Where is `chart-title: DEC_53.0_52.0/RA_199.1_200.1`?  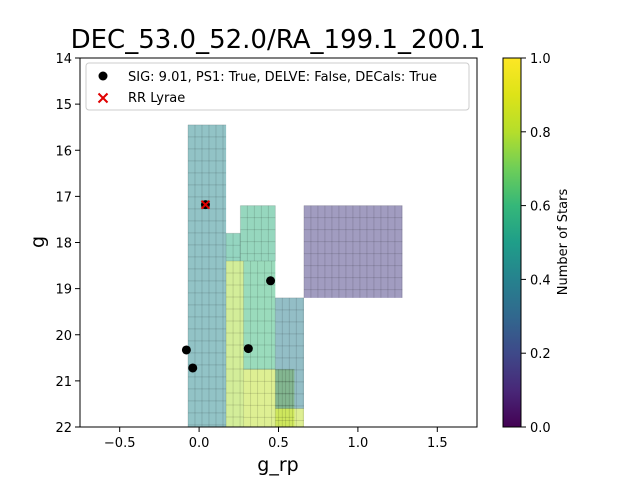 chart-title: DEC_53.0_52.0/RA_199.1_200.1 is located at coordinates (278, 40).